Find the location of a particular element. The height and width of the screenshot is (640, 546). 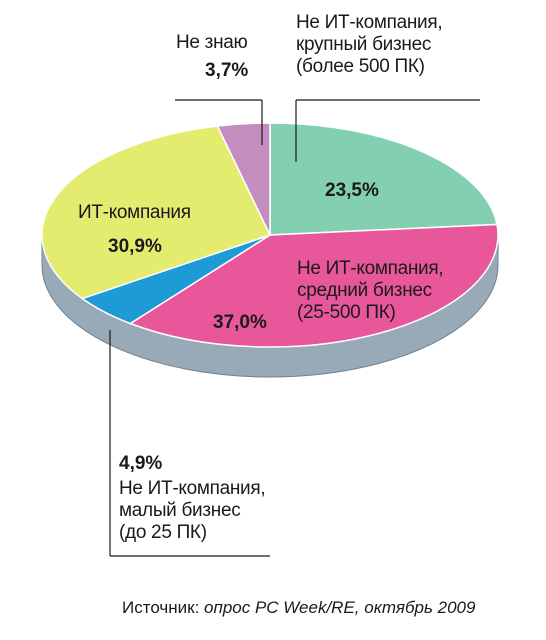

source: Источник: опрос PC Week/RE, октябрь 2009 is located at coordinates (298, 608).